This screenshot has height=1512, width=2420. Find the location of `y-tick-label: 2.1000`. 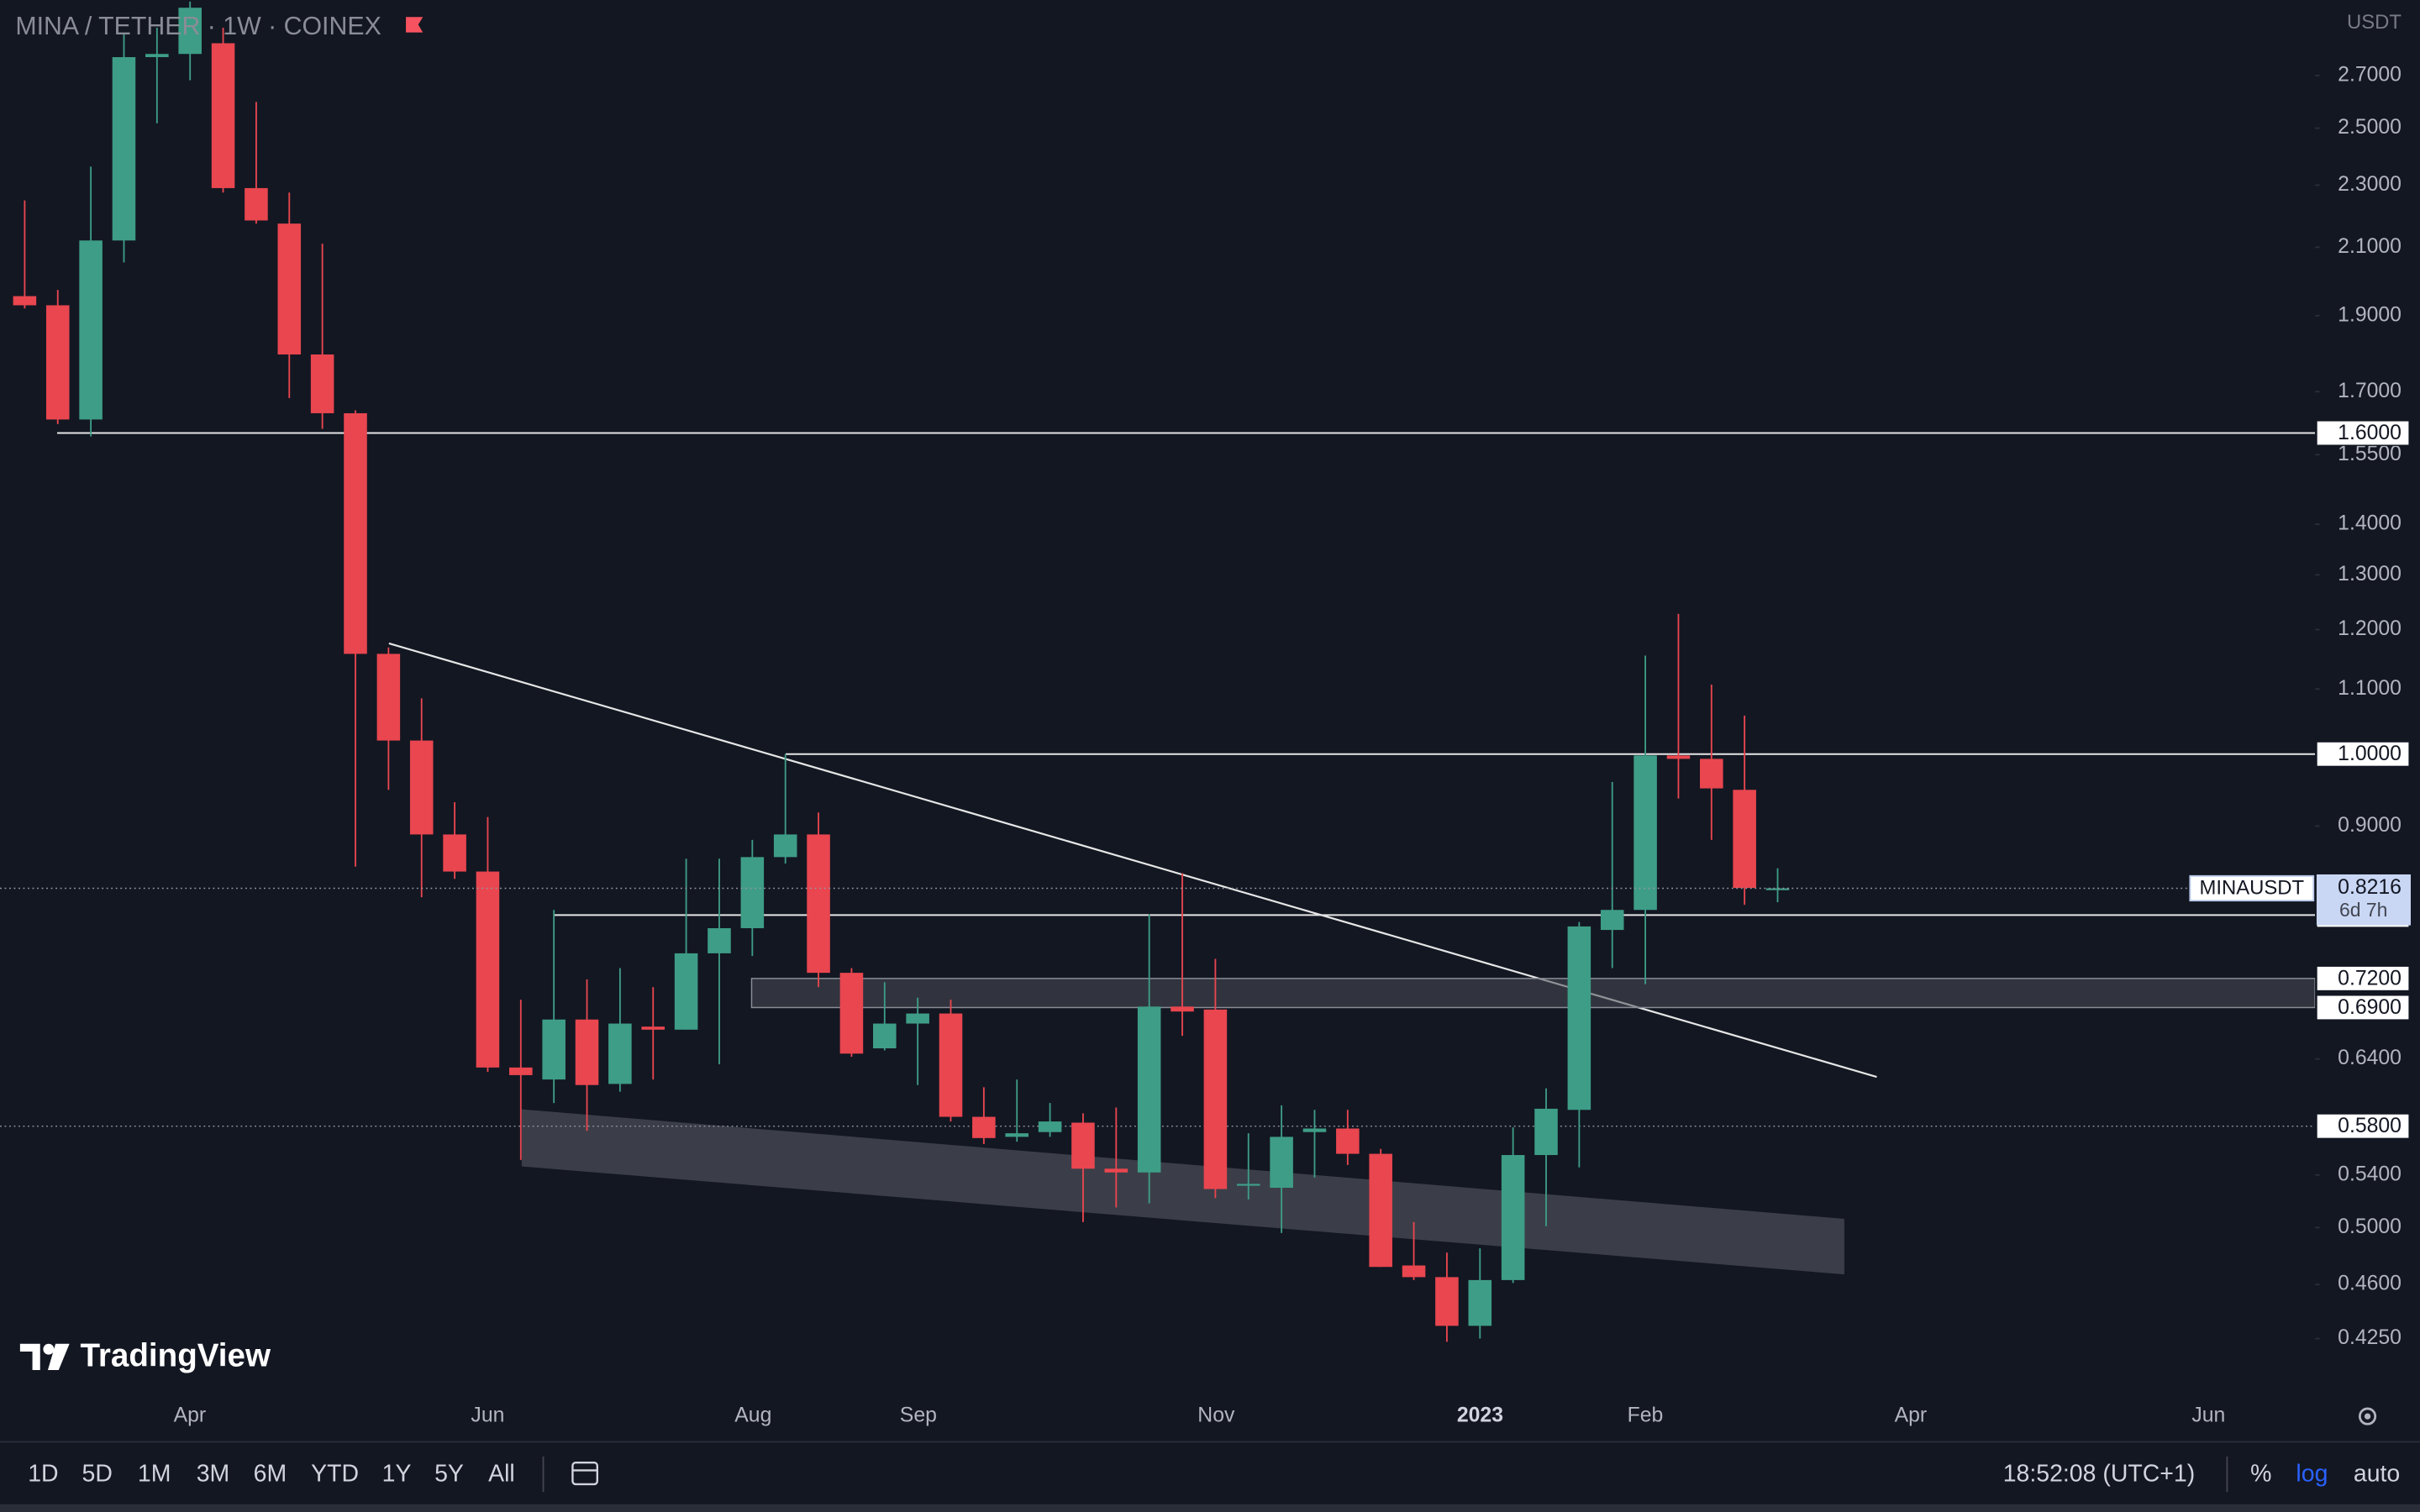

y-tick-label: 2.1000 is located at coordinates (2370, 246).